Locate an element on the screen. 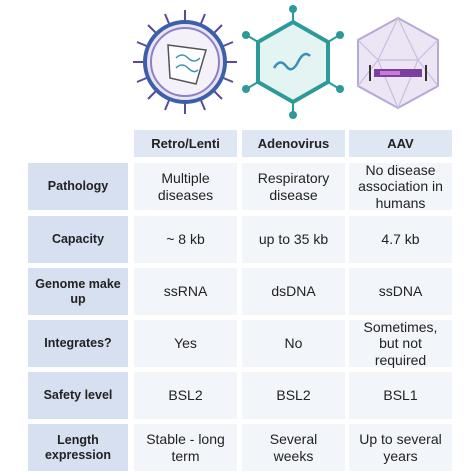  table-cell: ssRNA is located at coordinates (185, 291).